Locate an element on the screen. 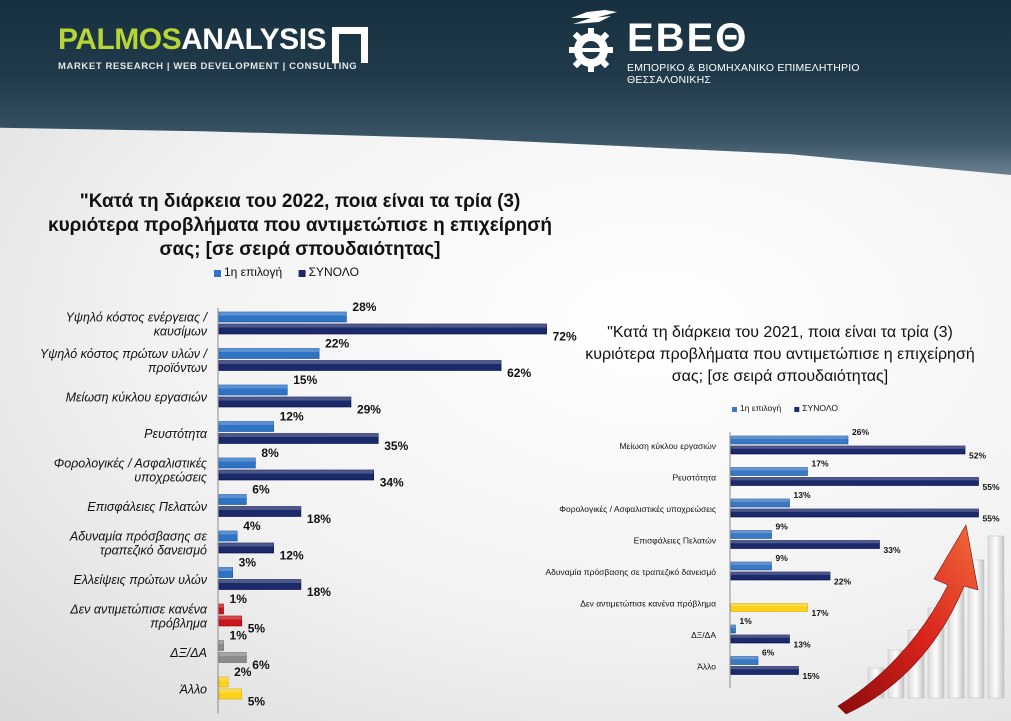  chart2-legend: 1η επιλογή ΣΥΝΟΛΟ is located at coordinates (785, 408).